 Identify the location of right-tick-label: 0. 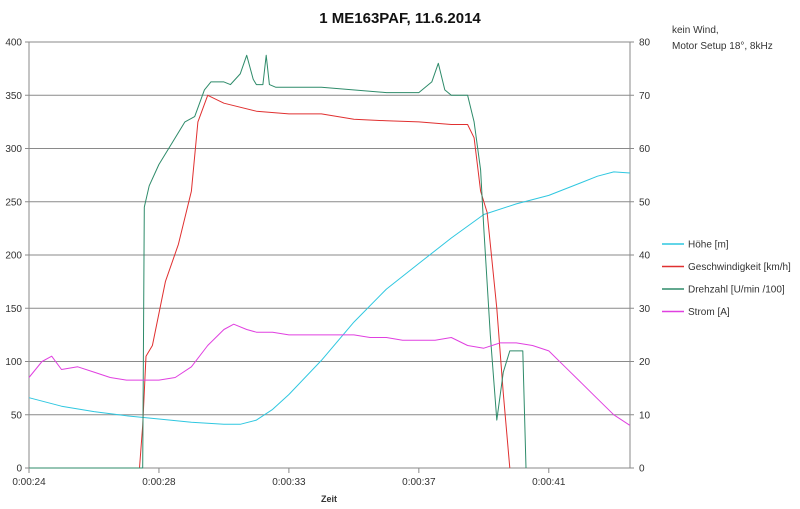
(642, 469).